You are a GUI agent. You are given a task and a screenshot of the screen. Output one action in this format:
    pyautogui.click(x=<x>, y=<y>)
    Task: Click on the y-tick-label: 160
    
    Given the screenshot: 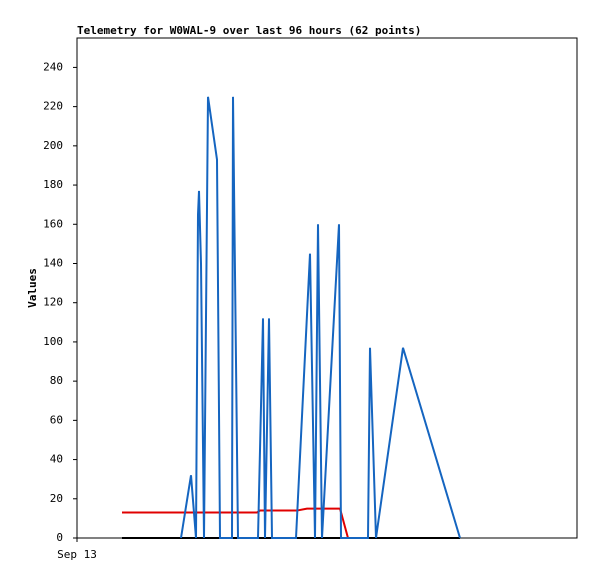 What is the action you would take?
    pyautogui.click(x=53, y=223)
    